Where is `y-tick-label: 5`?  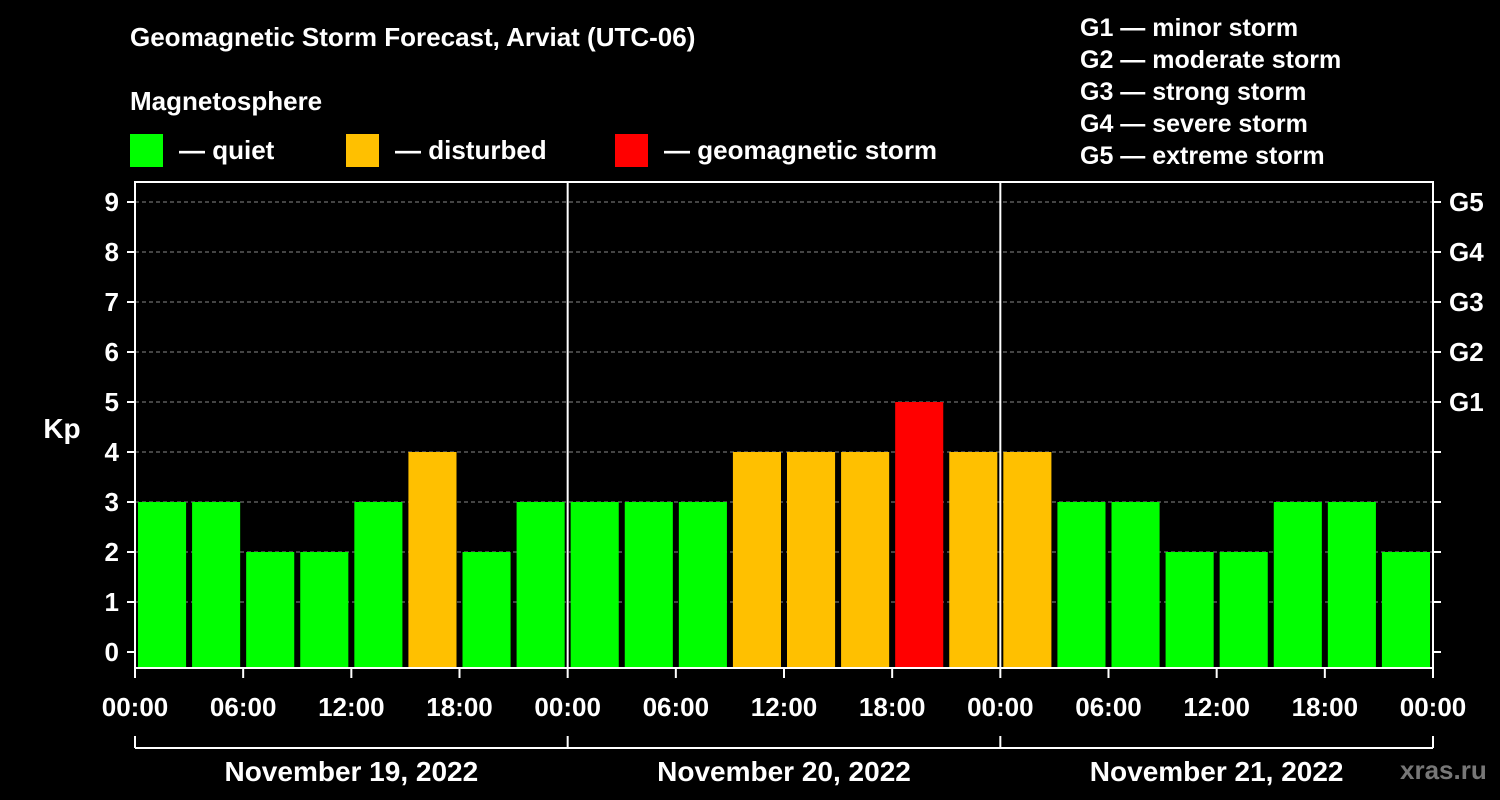 y-tick-label: 5 is located at coordinates (112, 402).